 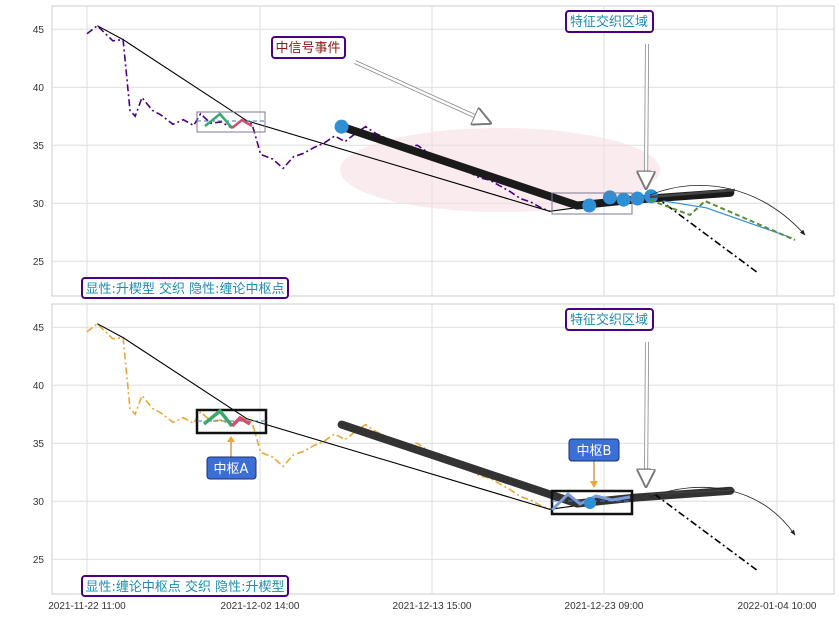 I want to click on top-points-group, so click(x=496, y=166).